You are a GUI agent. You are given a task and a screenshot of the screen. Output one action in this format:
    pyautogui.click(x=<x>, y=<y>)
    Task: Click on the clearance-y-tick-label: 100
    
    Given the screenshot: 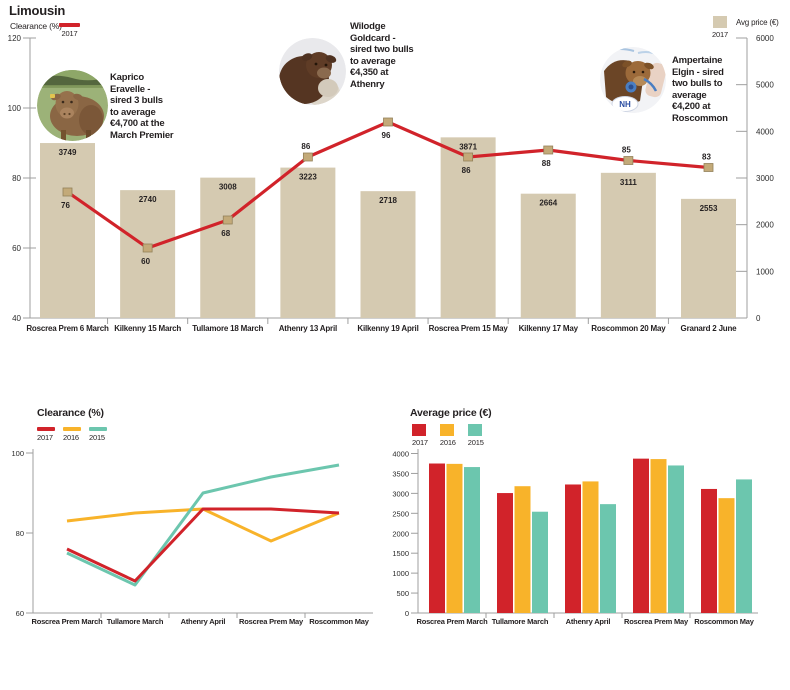 What is the action you would take?
    pyautogui.click(x=17, y=453)
    